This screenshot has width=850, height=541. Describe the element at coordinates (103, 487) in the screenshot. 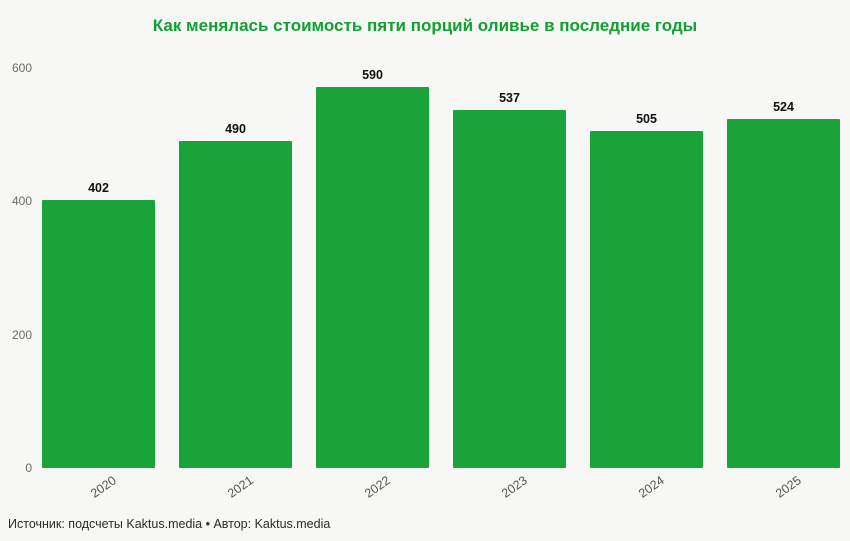

I see `x-axis-label: 2020` at that location.